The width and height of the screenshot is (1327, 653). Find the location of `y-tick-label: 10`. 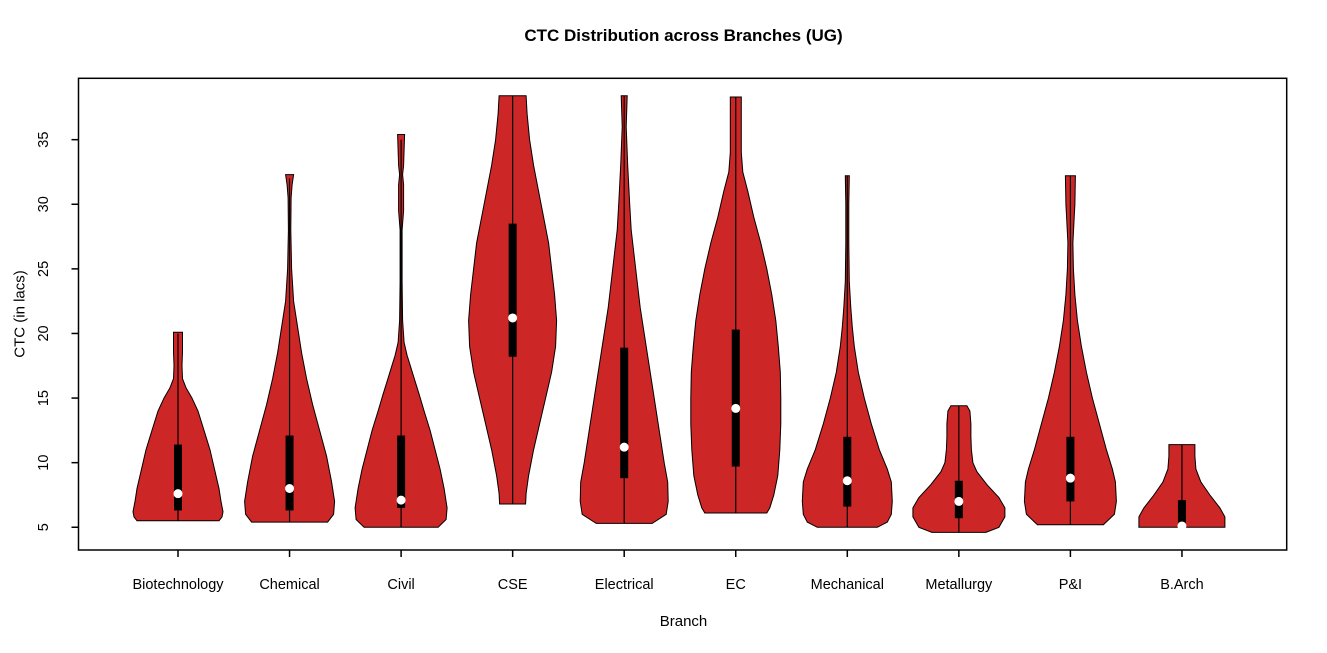

y-tick-label: 10 is located at coordinates (44, 463).